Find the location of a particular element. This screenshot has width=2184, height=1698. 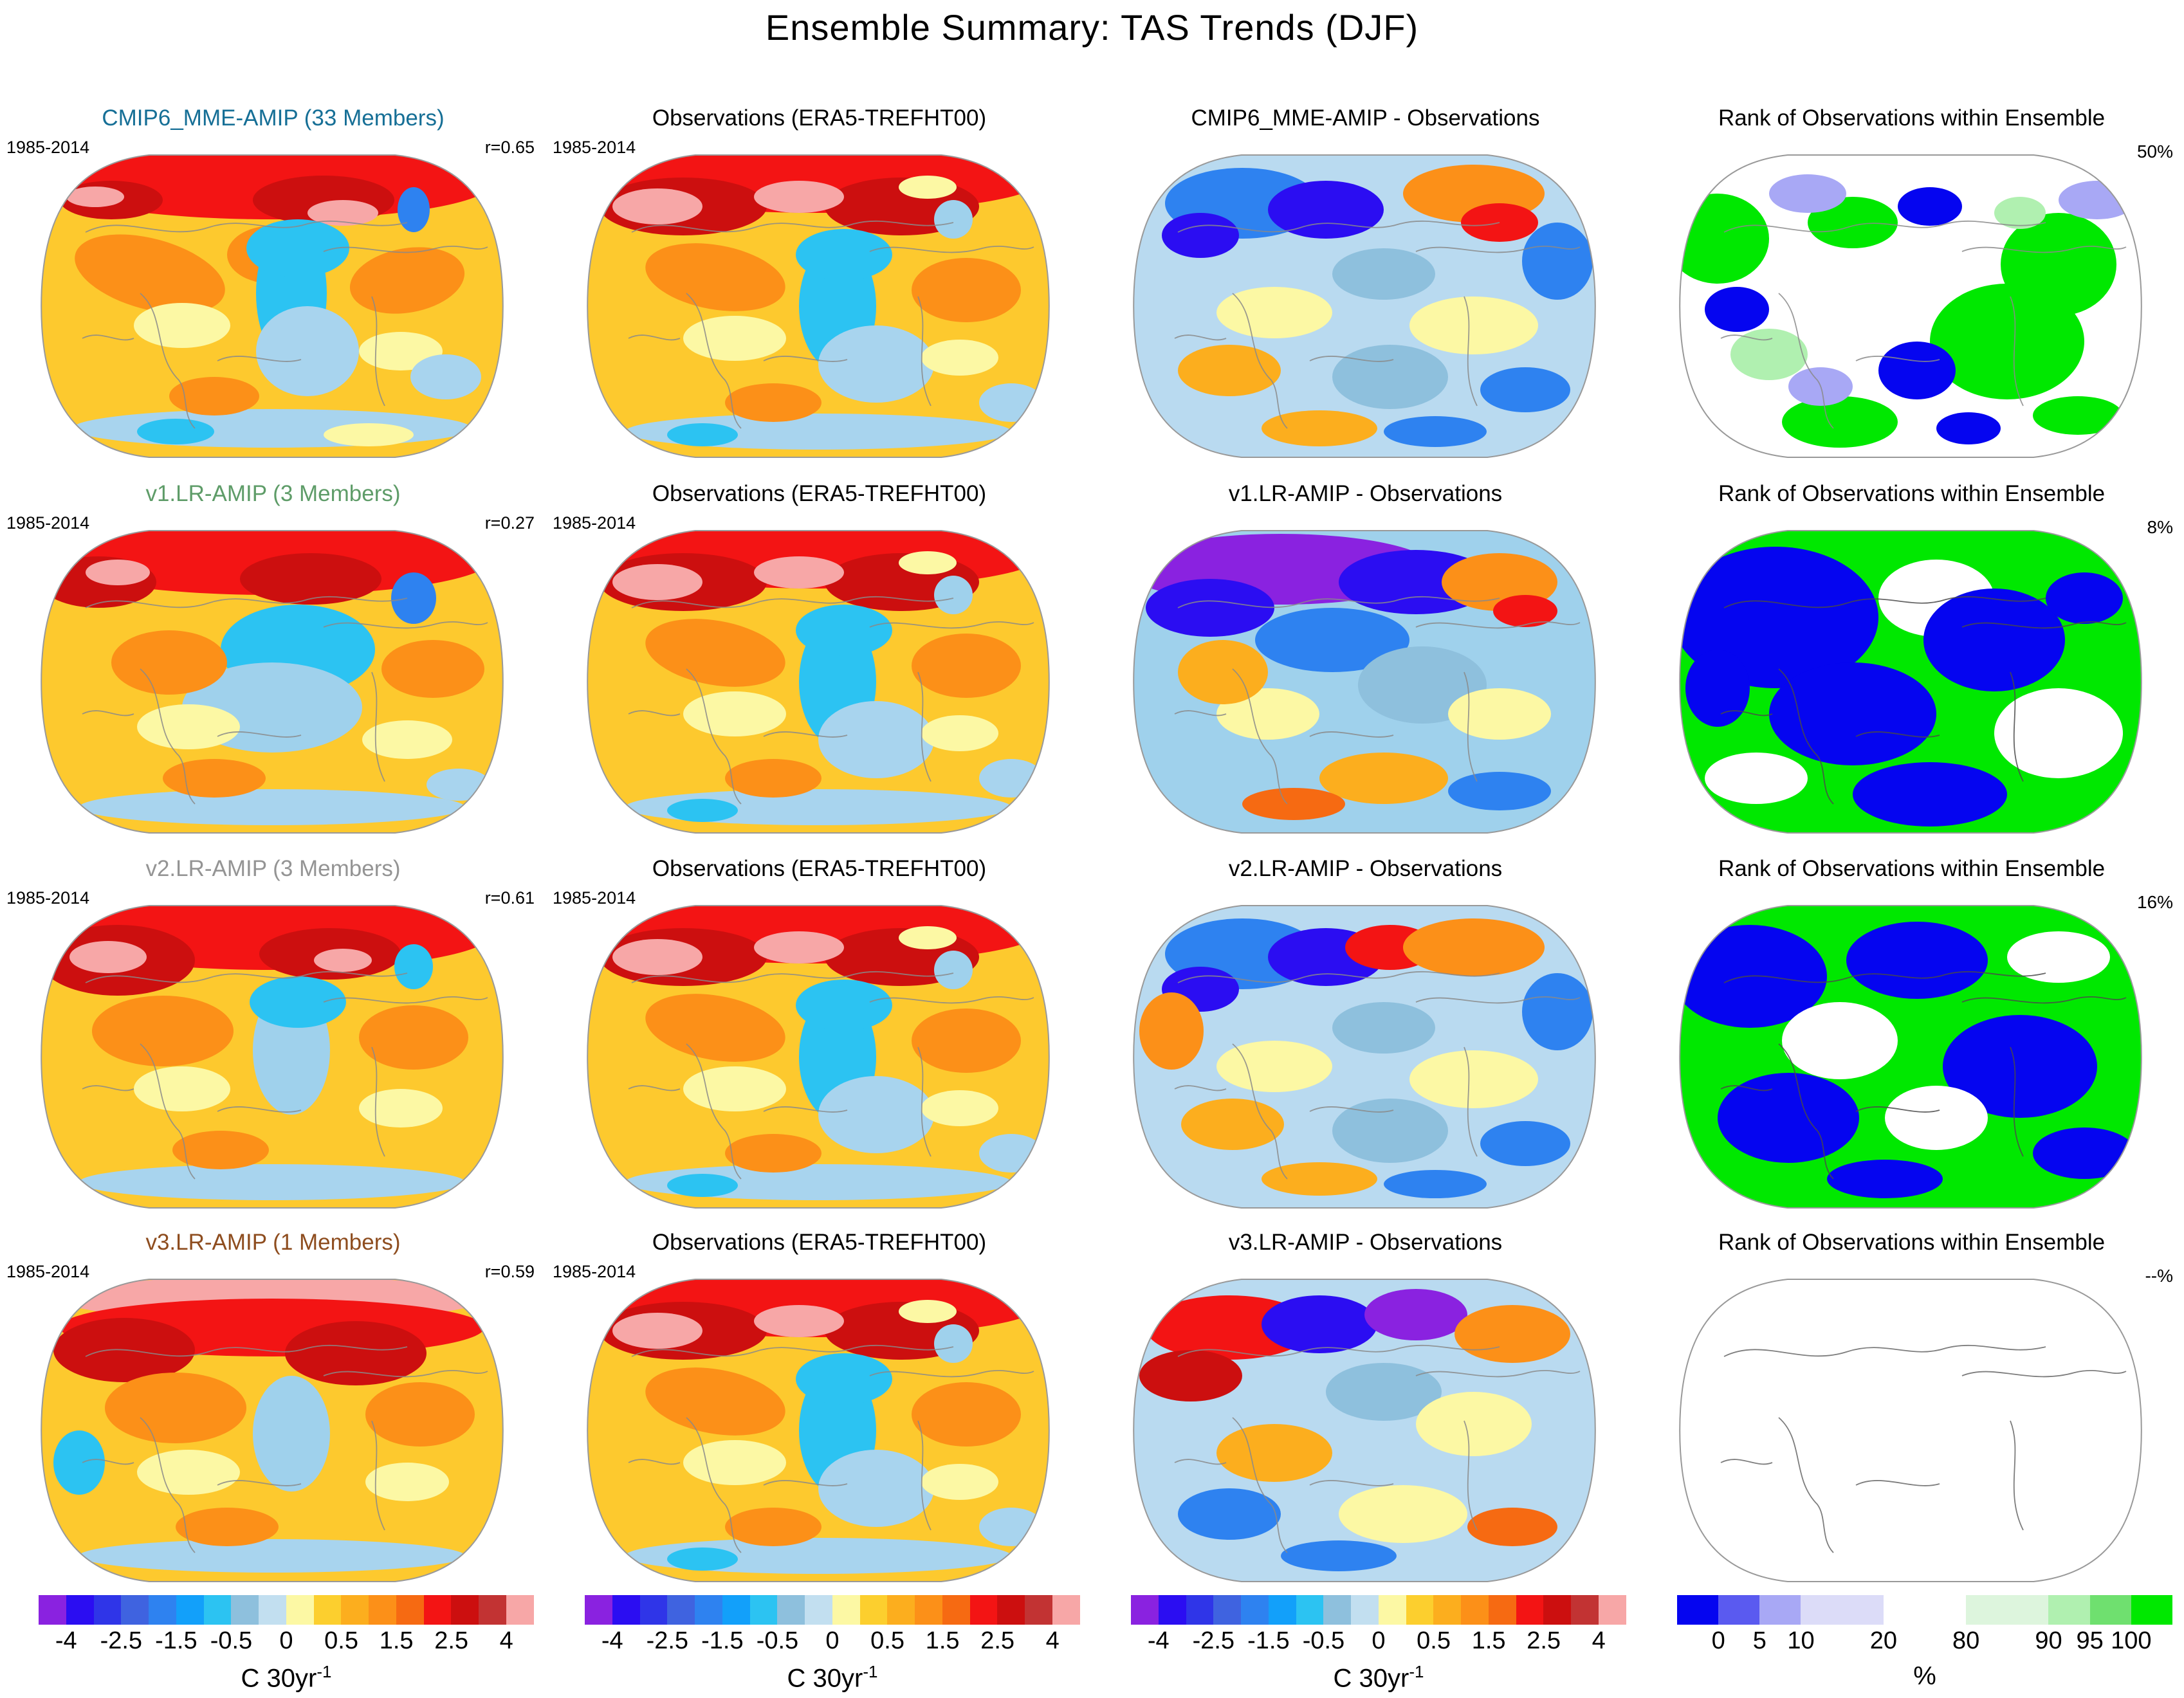

map-r1-rank is located at coordinates (1910, 682).